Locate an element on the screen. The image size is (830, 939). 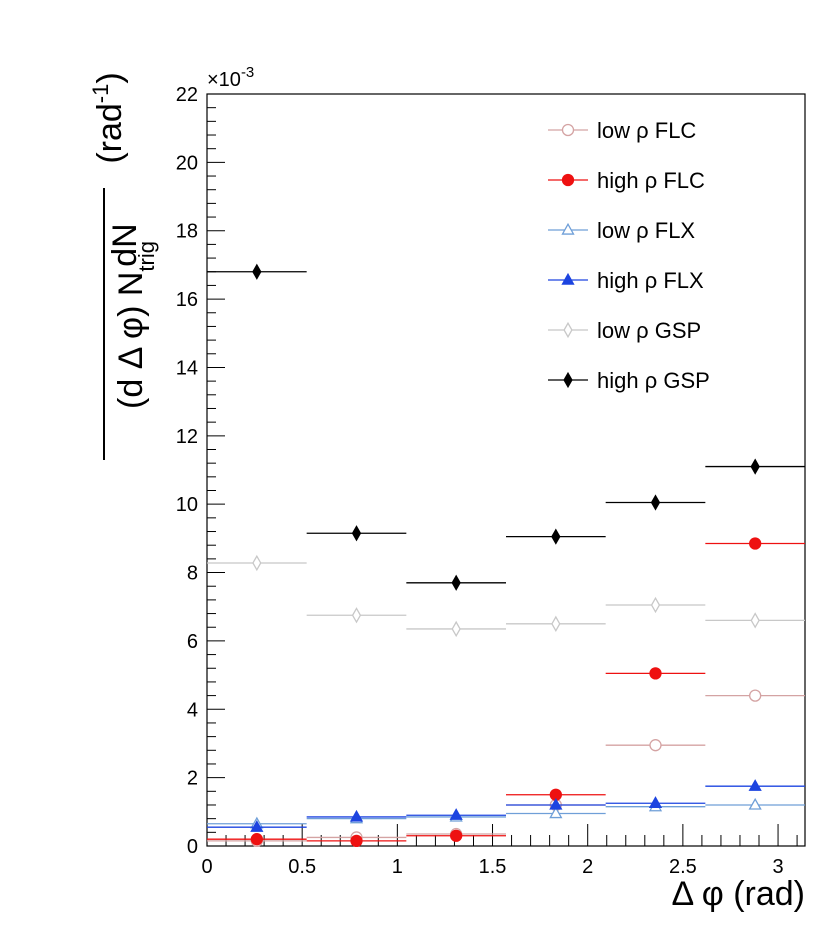
y-tick-label: 12 is located at coordinates (187, 437).